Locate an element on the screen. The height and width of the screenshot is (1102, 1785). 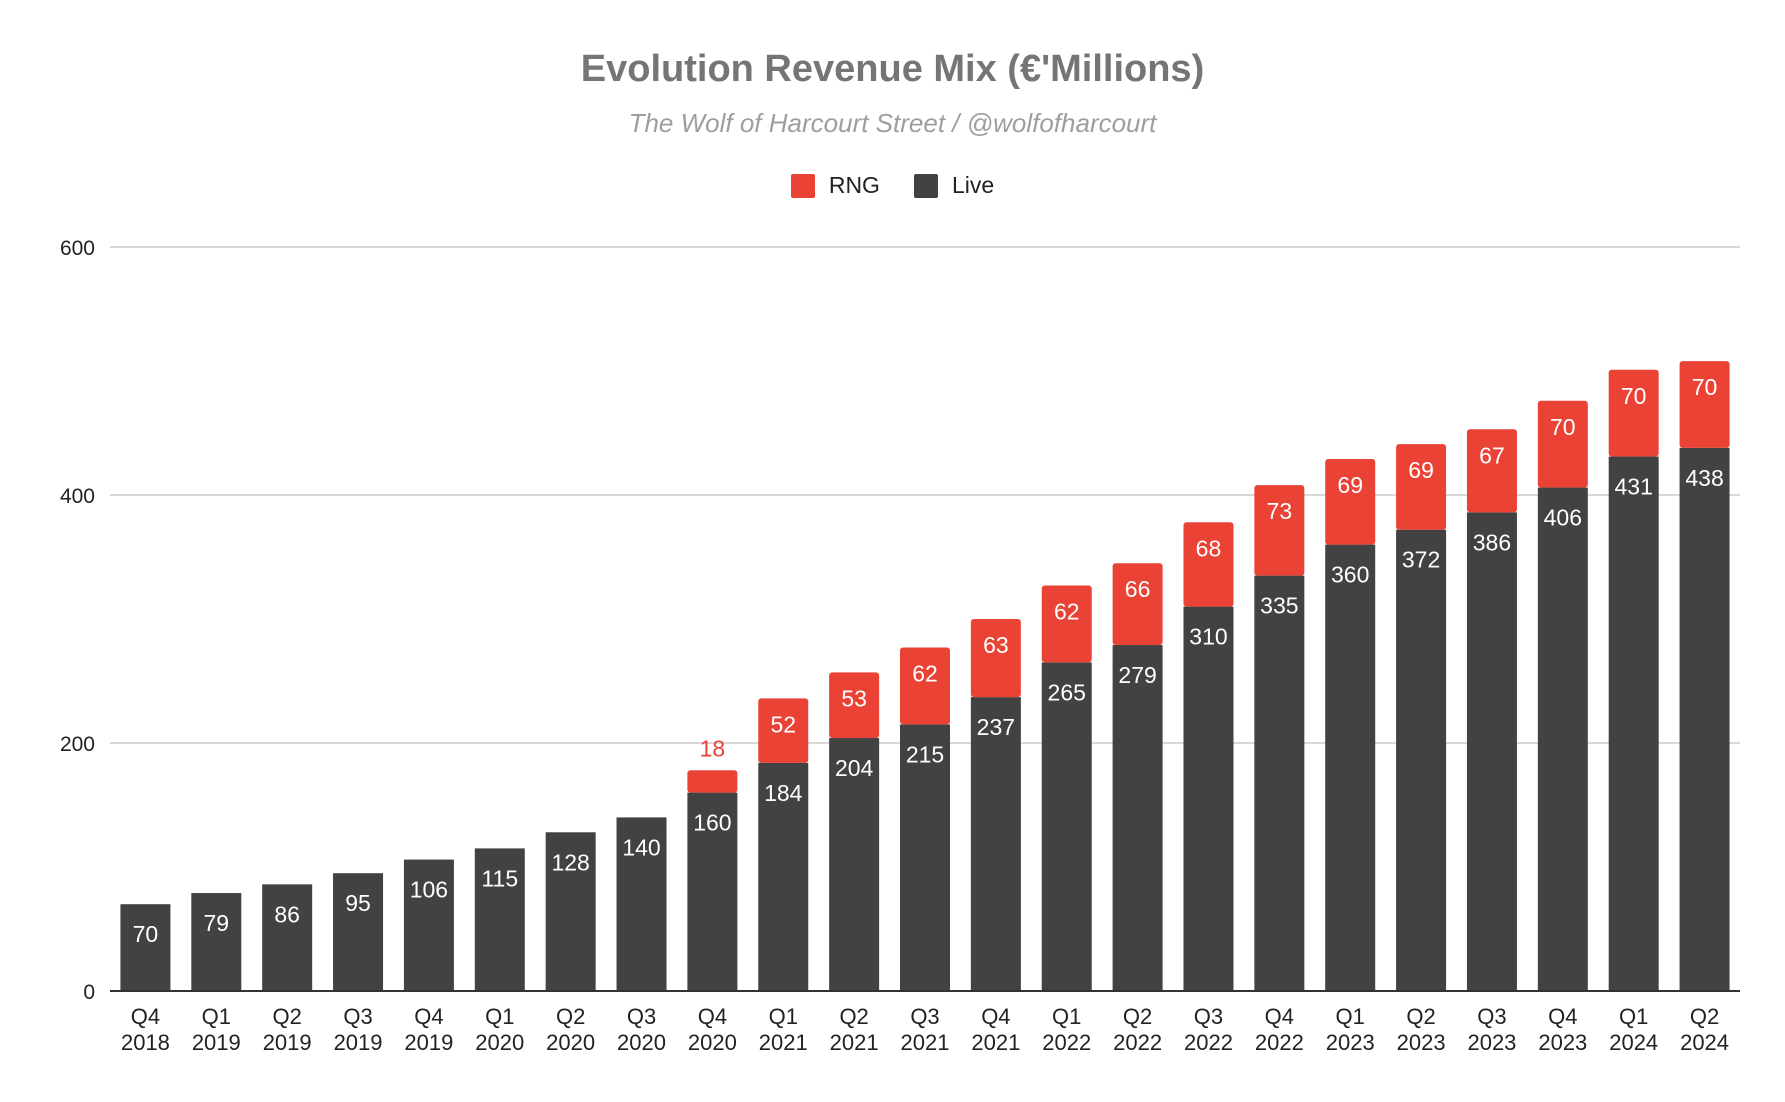
data-label-rng: 63 is located at coordinates (996, 645).